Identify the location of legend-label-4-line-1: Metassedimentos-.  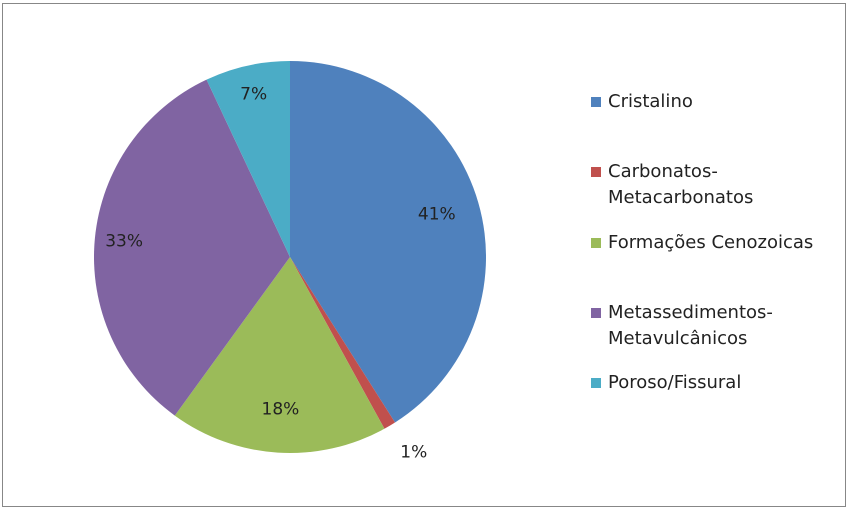
(690, 312).